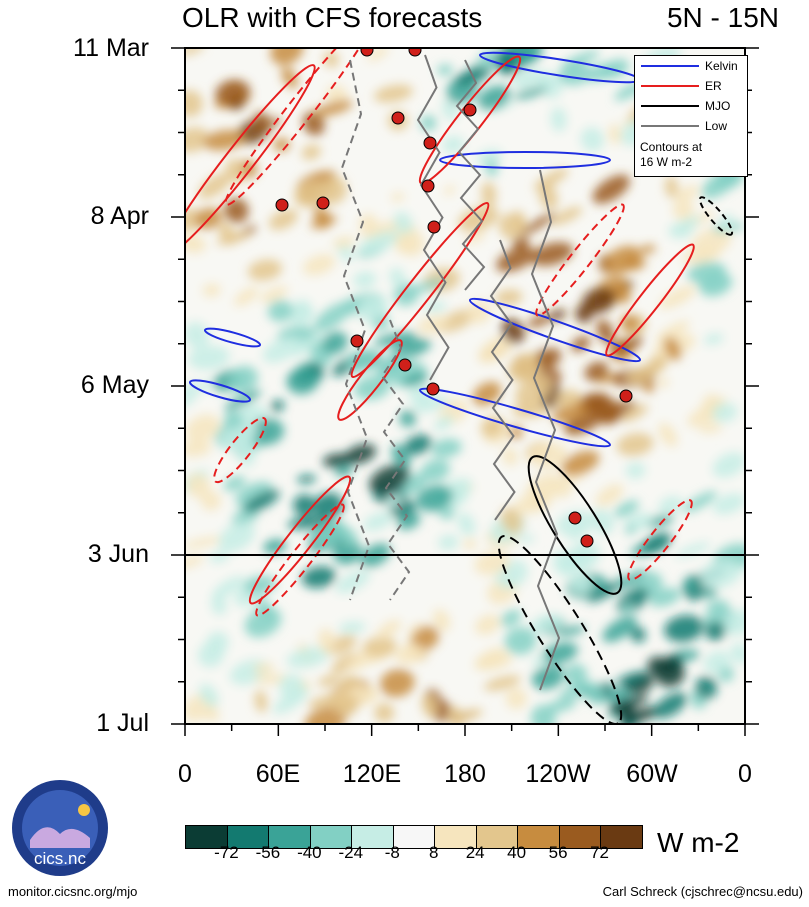 This screenshot has width=809, height=907. I want to click on colorbar-unit: W m-2, so click(698, 842).